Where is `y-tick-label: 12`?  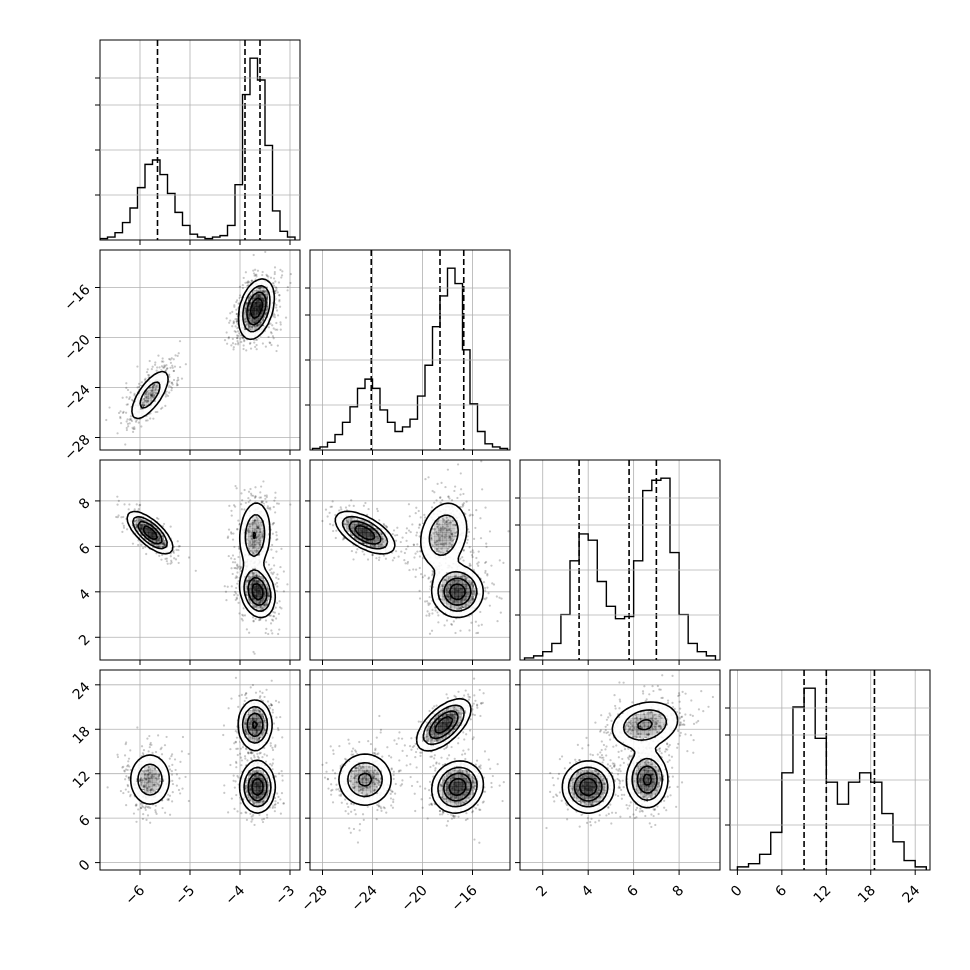
y-tick-label: 12 is located at coordinates (82, 780).